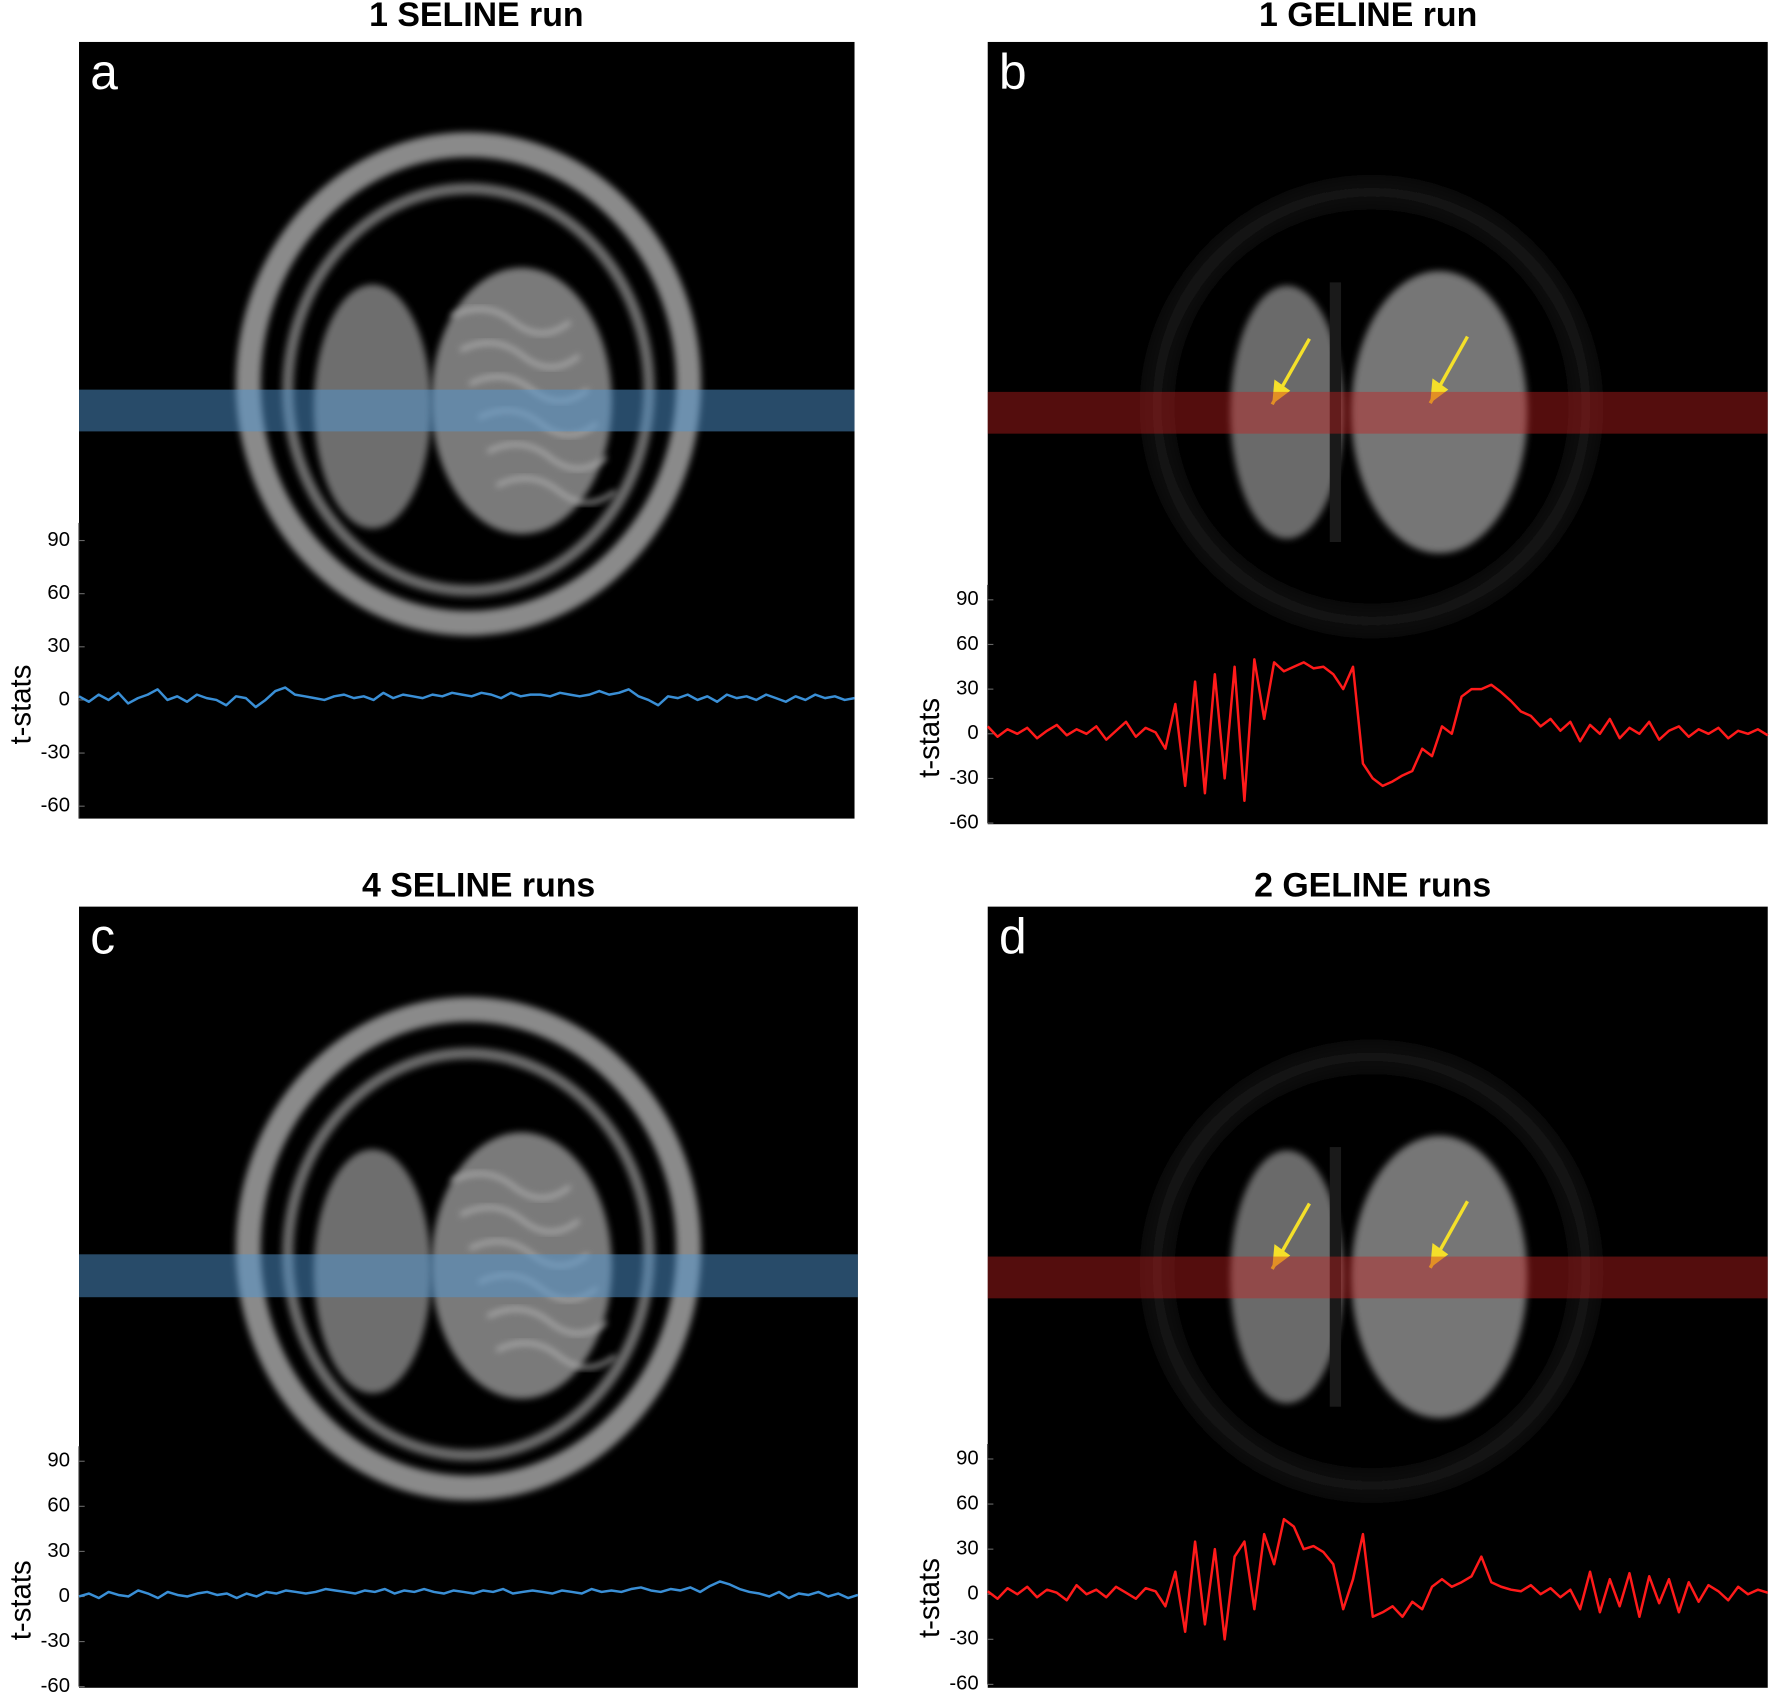  What do you see at coordinates (104, 72) in the screenshot?
I see `panel-letter: a` at bounding box center [104, 72].